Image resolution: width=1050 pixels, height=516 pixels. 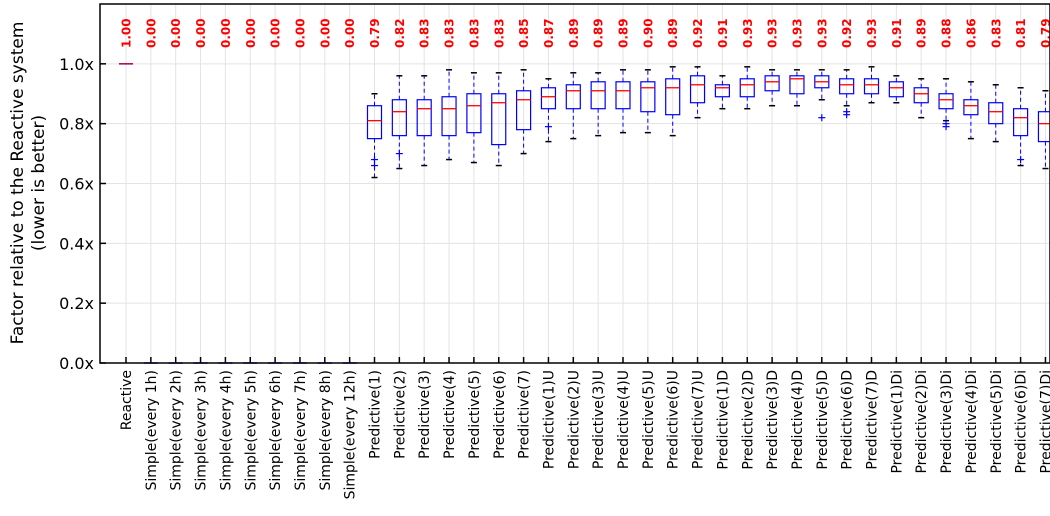 What do you see at coordinates (376, 414) in the screenshot?
I see `x-tick-label: Predictive(1)` at bounding box center [376, 414].